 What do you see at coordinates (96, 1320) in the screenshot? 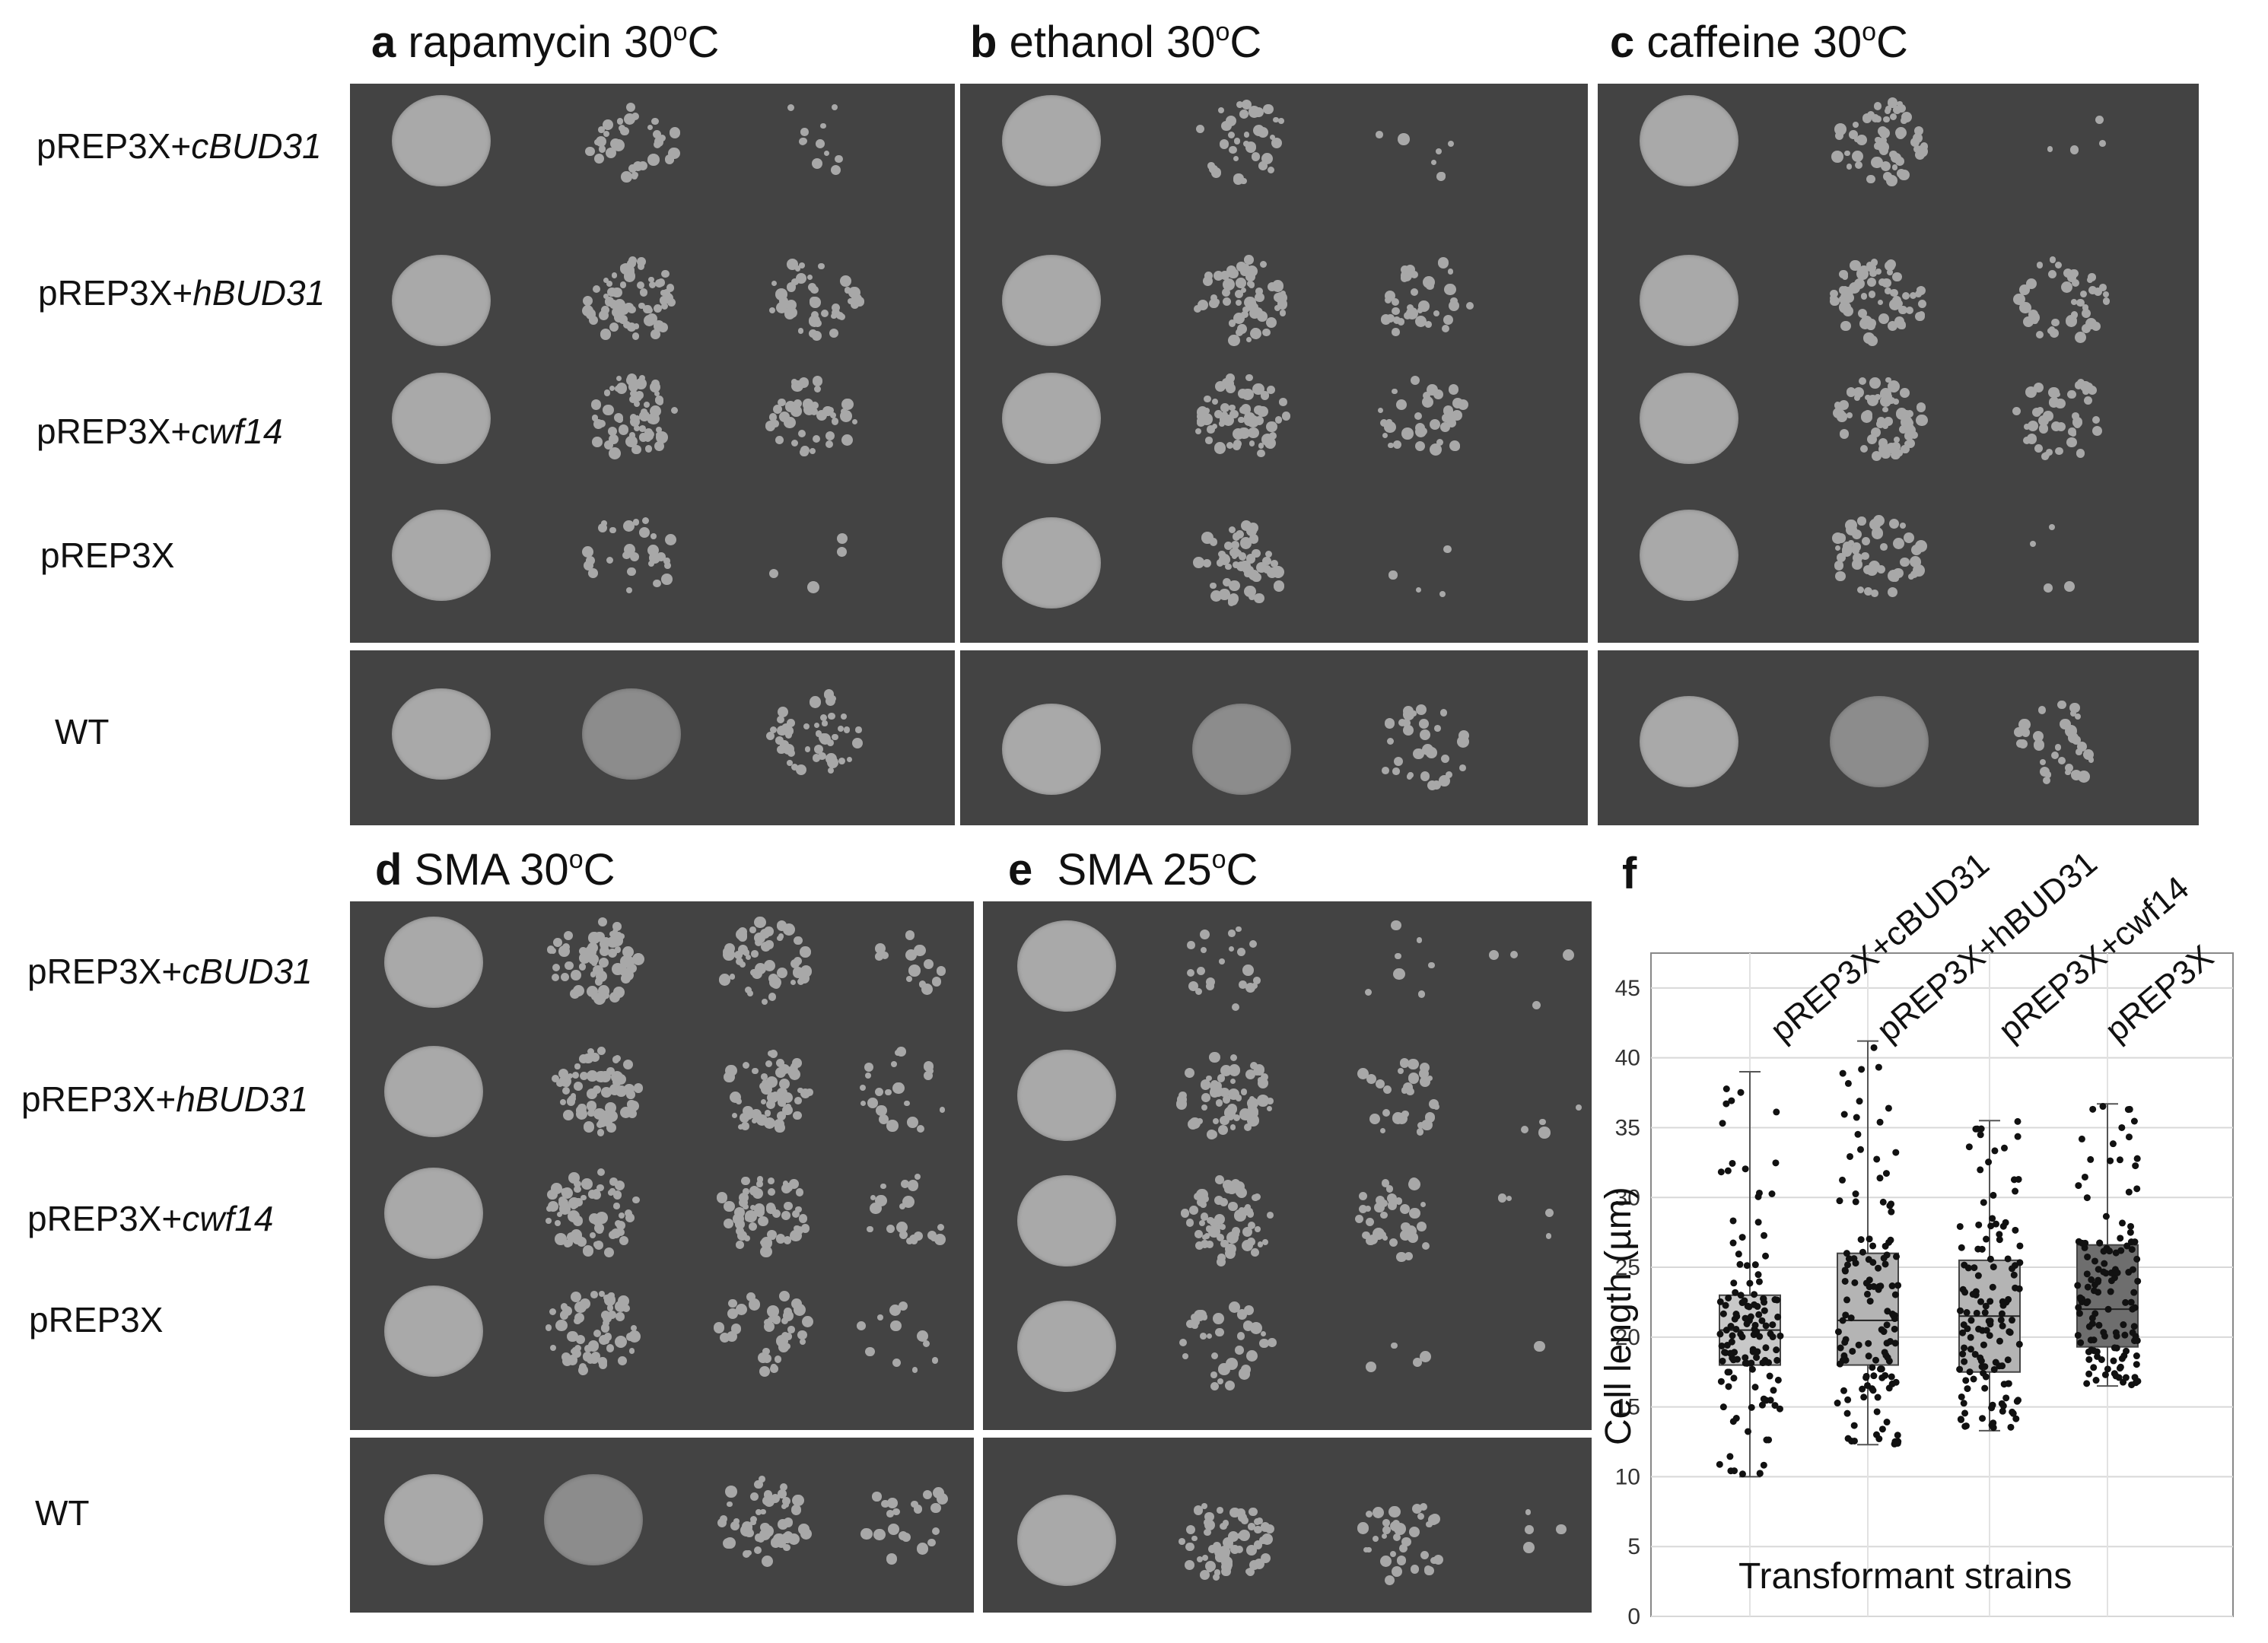
I see `row-prefix: pREP3X` at bounding box center [96, 1320].